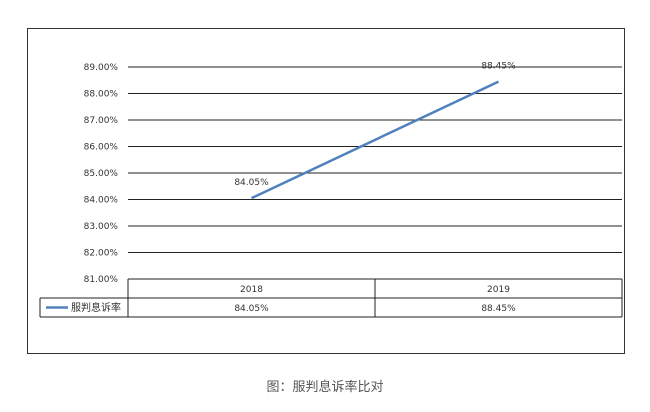  I want to click on y-tick-label: 83.00%, so click(101, 227).